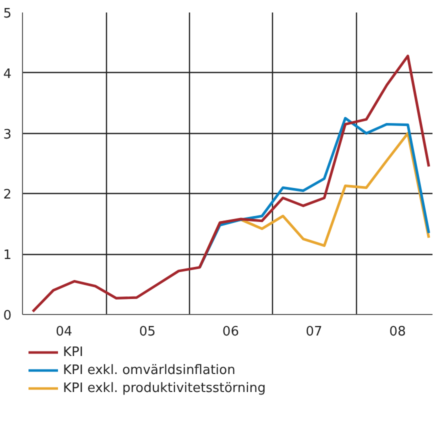 The width and height of the screenshot is (434, 430). What do you see at coordinates (7, 256) in the screenshot?
I see `y-tick-label: 1` at bounding box center [7, 256].